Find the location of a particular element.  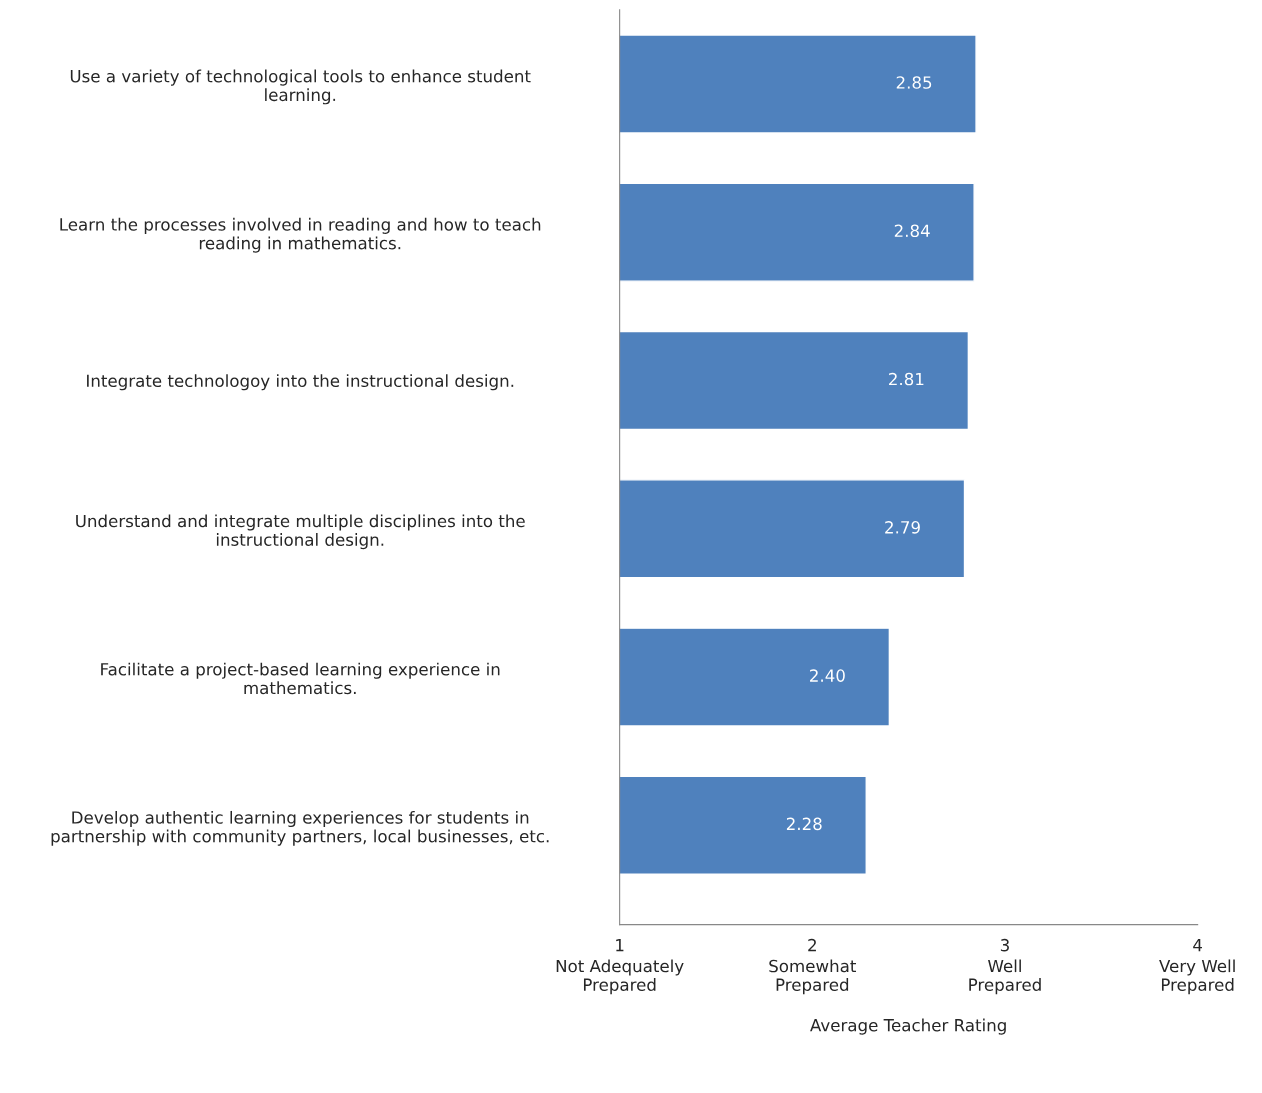

y-tick-label: Integrate technologoy into the instructional design. is located at coordinates (300, 382).